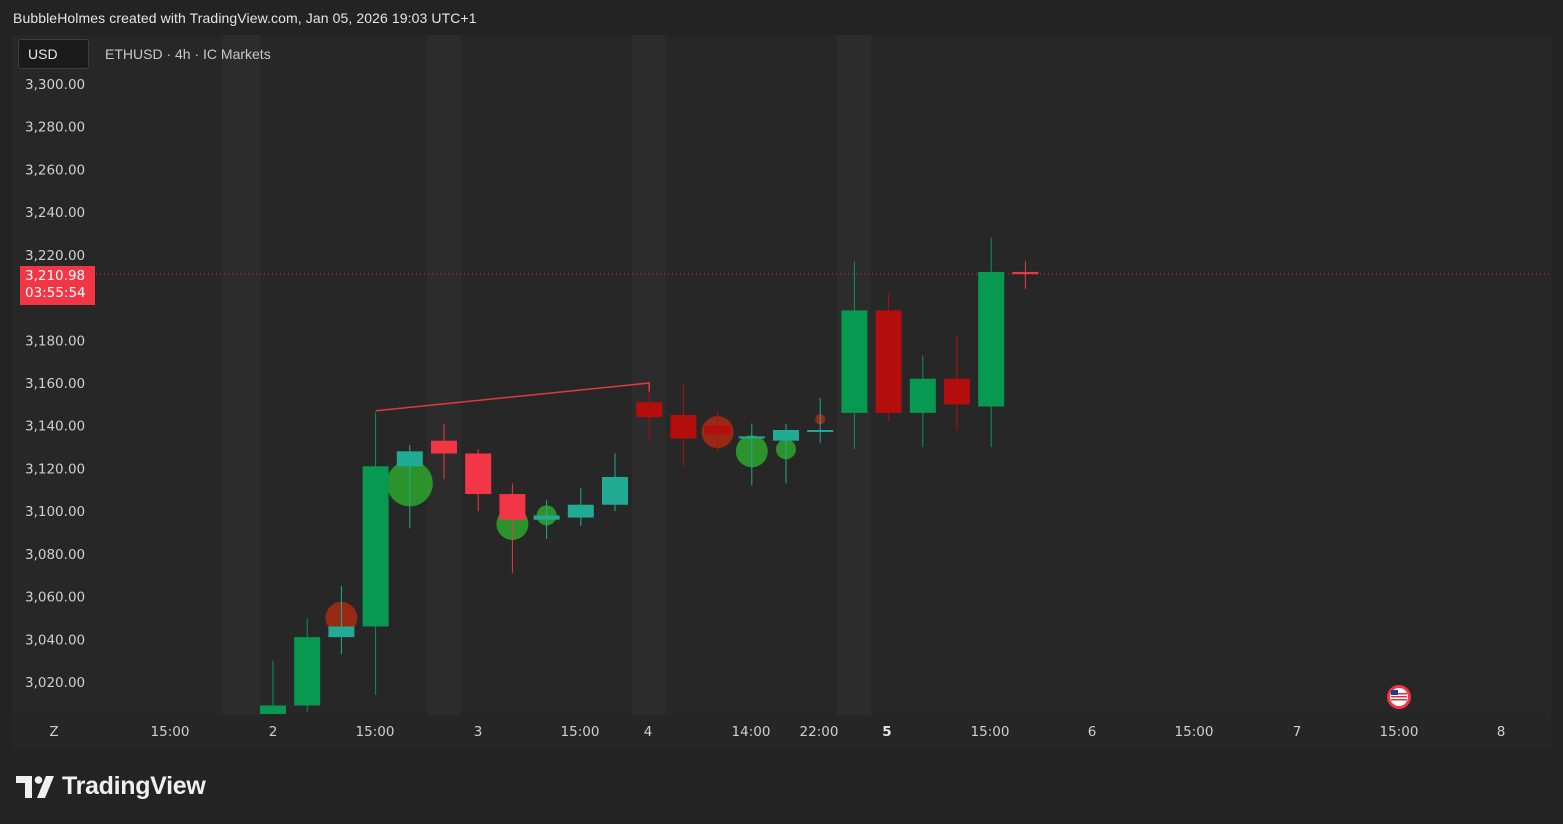  Describe the element at coordinates (55, 341) in the screenshot. I see `y-tick-label: 3,180.00` at that location.